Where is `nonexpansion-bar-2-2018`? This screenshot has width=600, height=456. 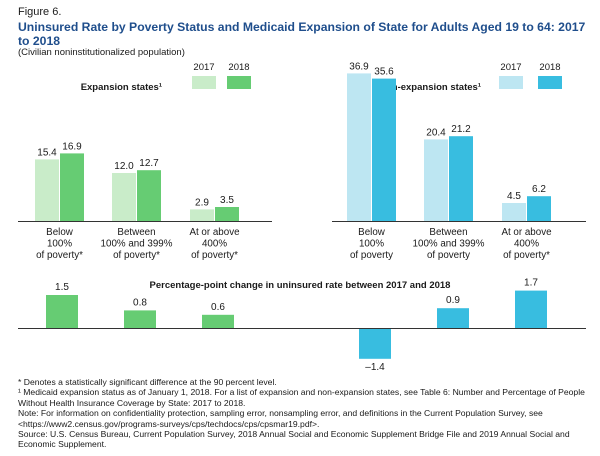
nonexpansion-bar-2-2018 is located at coordinates (461, 178).